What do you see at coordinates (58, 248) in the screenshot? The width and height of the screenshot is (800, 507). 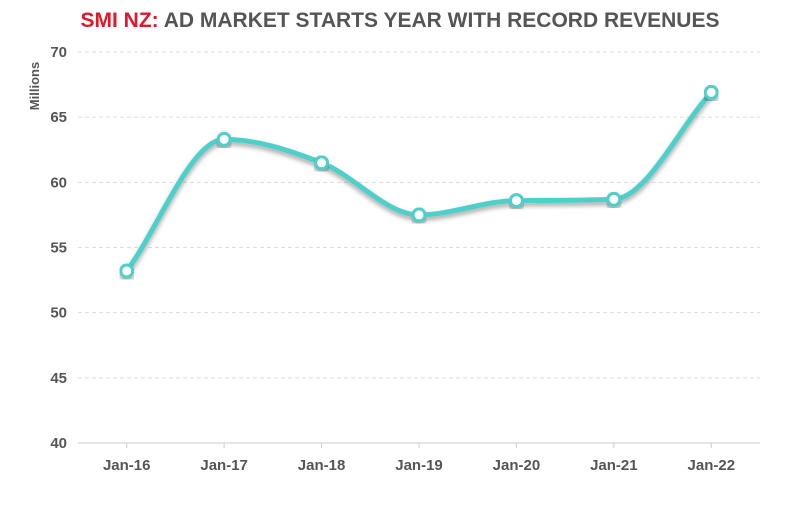 I see `y-tick-label: 55` at bounding box center [58, 248].